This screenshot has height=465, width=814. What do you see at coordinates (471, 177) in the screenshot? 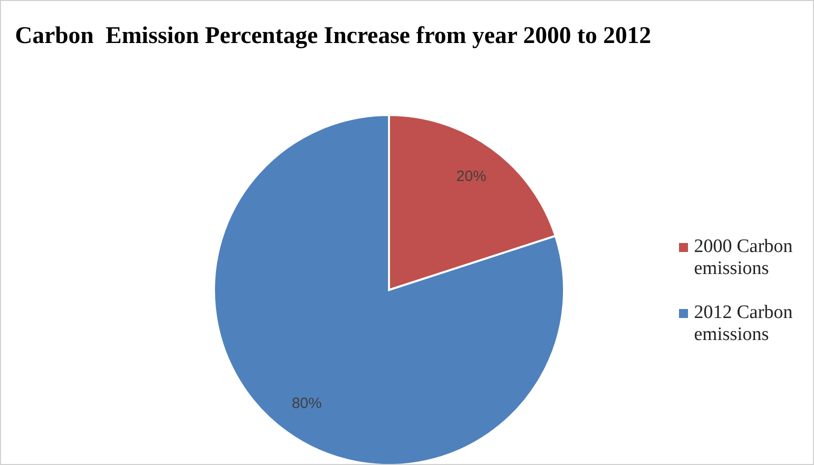
I see `data-label: 20%` at bounding box center [471, 177].